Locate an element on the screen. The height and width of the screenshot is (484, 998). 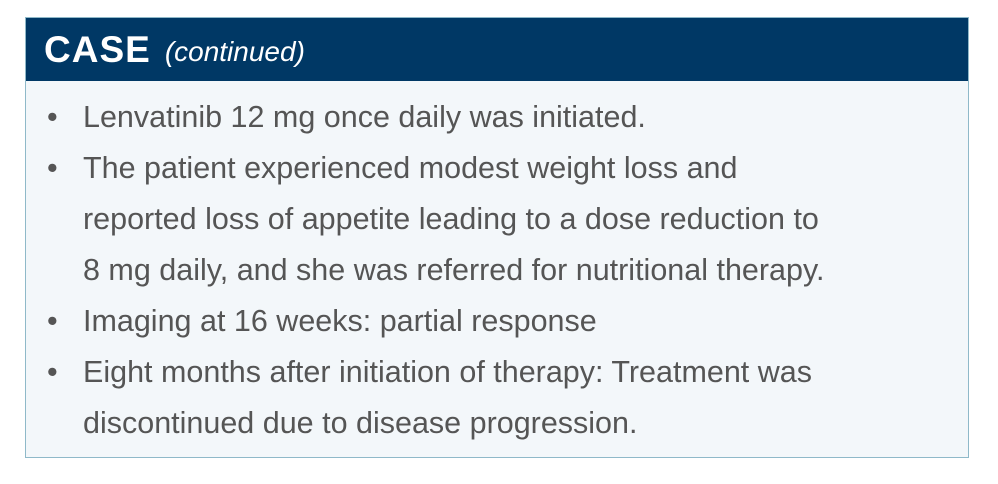
item-text: discontinued due to disease progression. is located at coordinates (360, 423).